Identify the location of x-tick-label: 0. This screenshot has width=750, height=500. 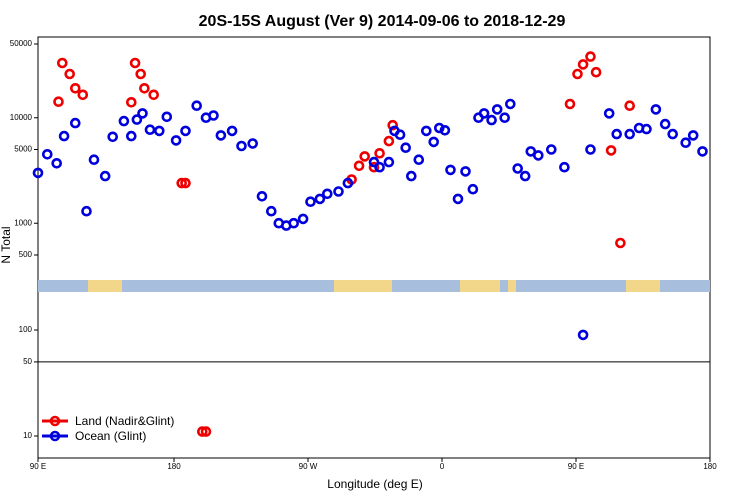
(442, 466).